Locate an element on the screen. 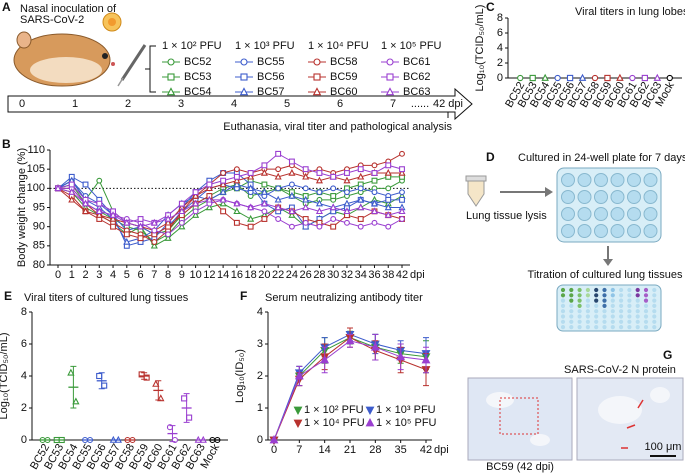 The height and width of the screenshot is (474, 685). x-tick-label: 28 is located at coordinates (375, 450).